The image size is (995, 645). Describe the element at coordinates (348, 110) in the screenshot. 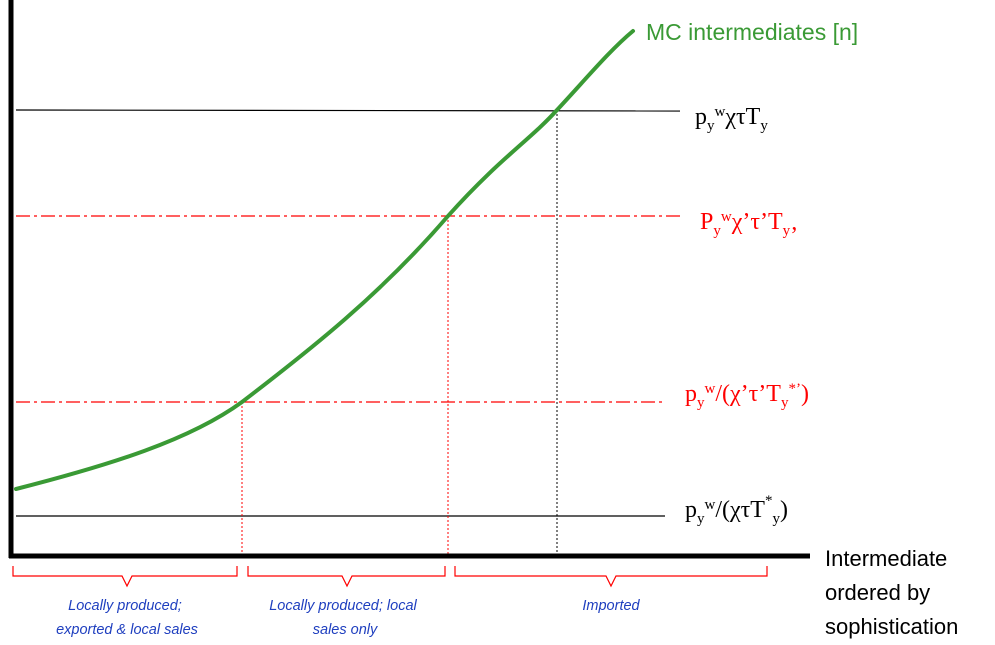

I see `level-line-top-black` at that location.